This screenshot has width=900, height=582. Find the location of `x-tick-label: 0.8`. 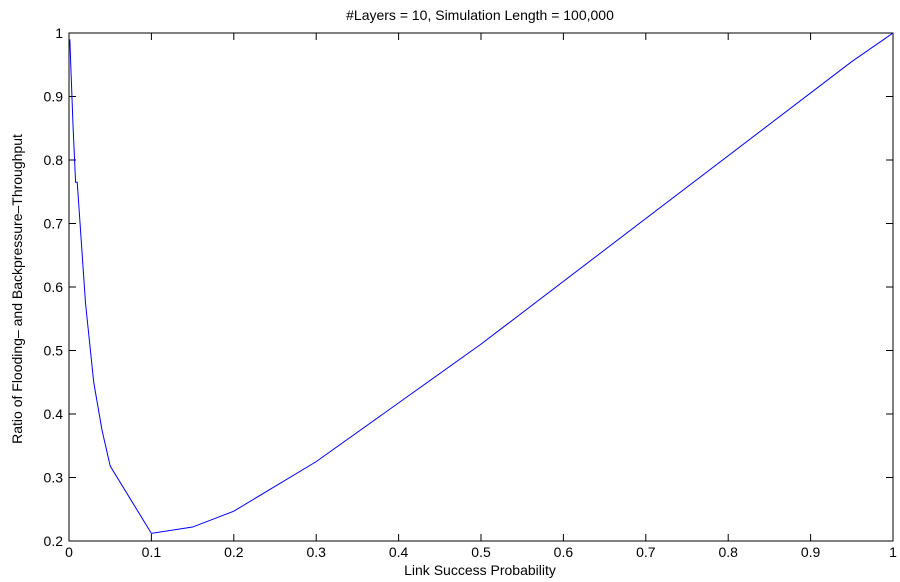

x-tick-label: 0.8 is located at coordinates (728, 552).